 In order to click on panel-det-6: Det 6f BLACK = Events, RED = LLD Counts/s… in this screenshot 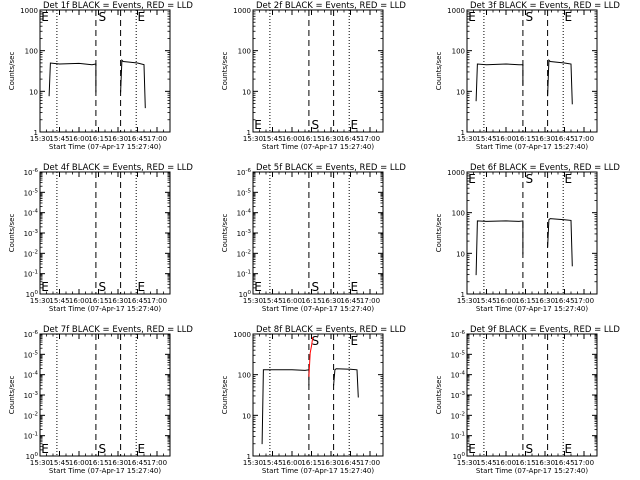, I will do `click(527, 238)`.